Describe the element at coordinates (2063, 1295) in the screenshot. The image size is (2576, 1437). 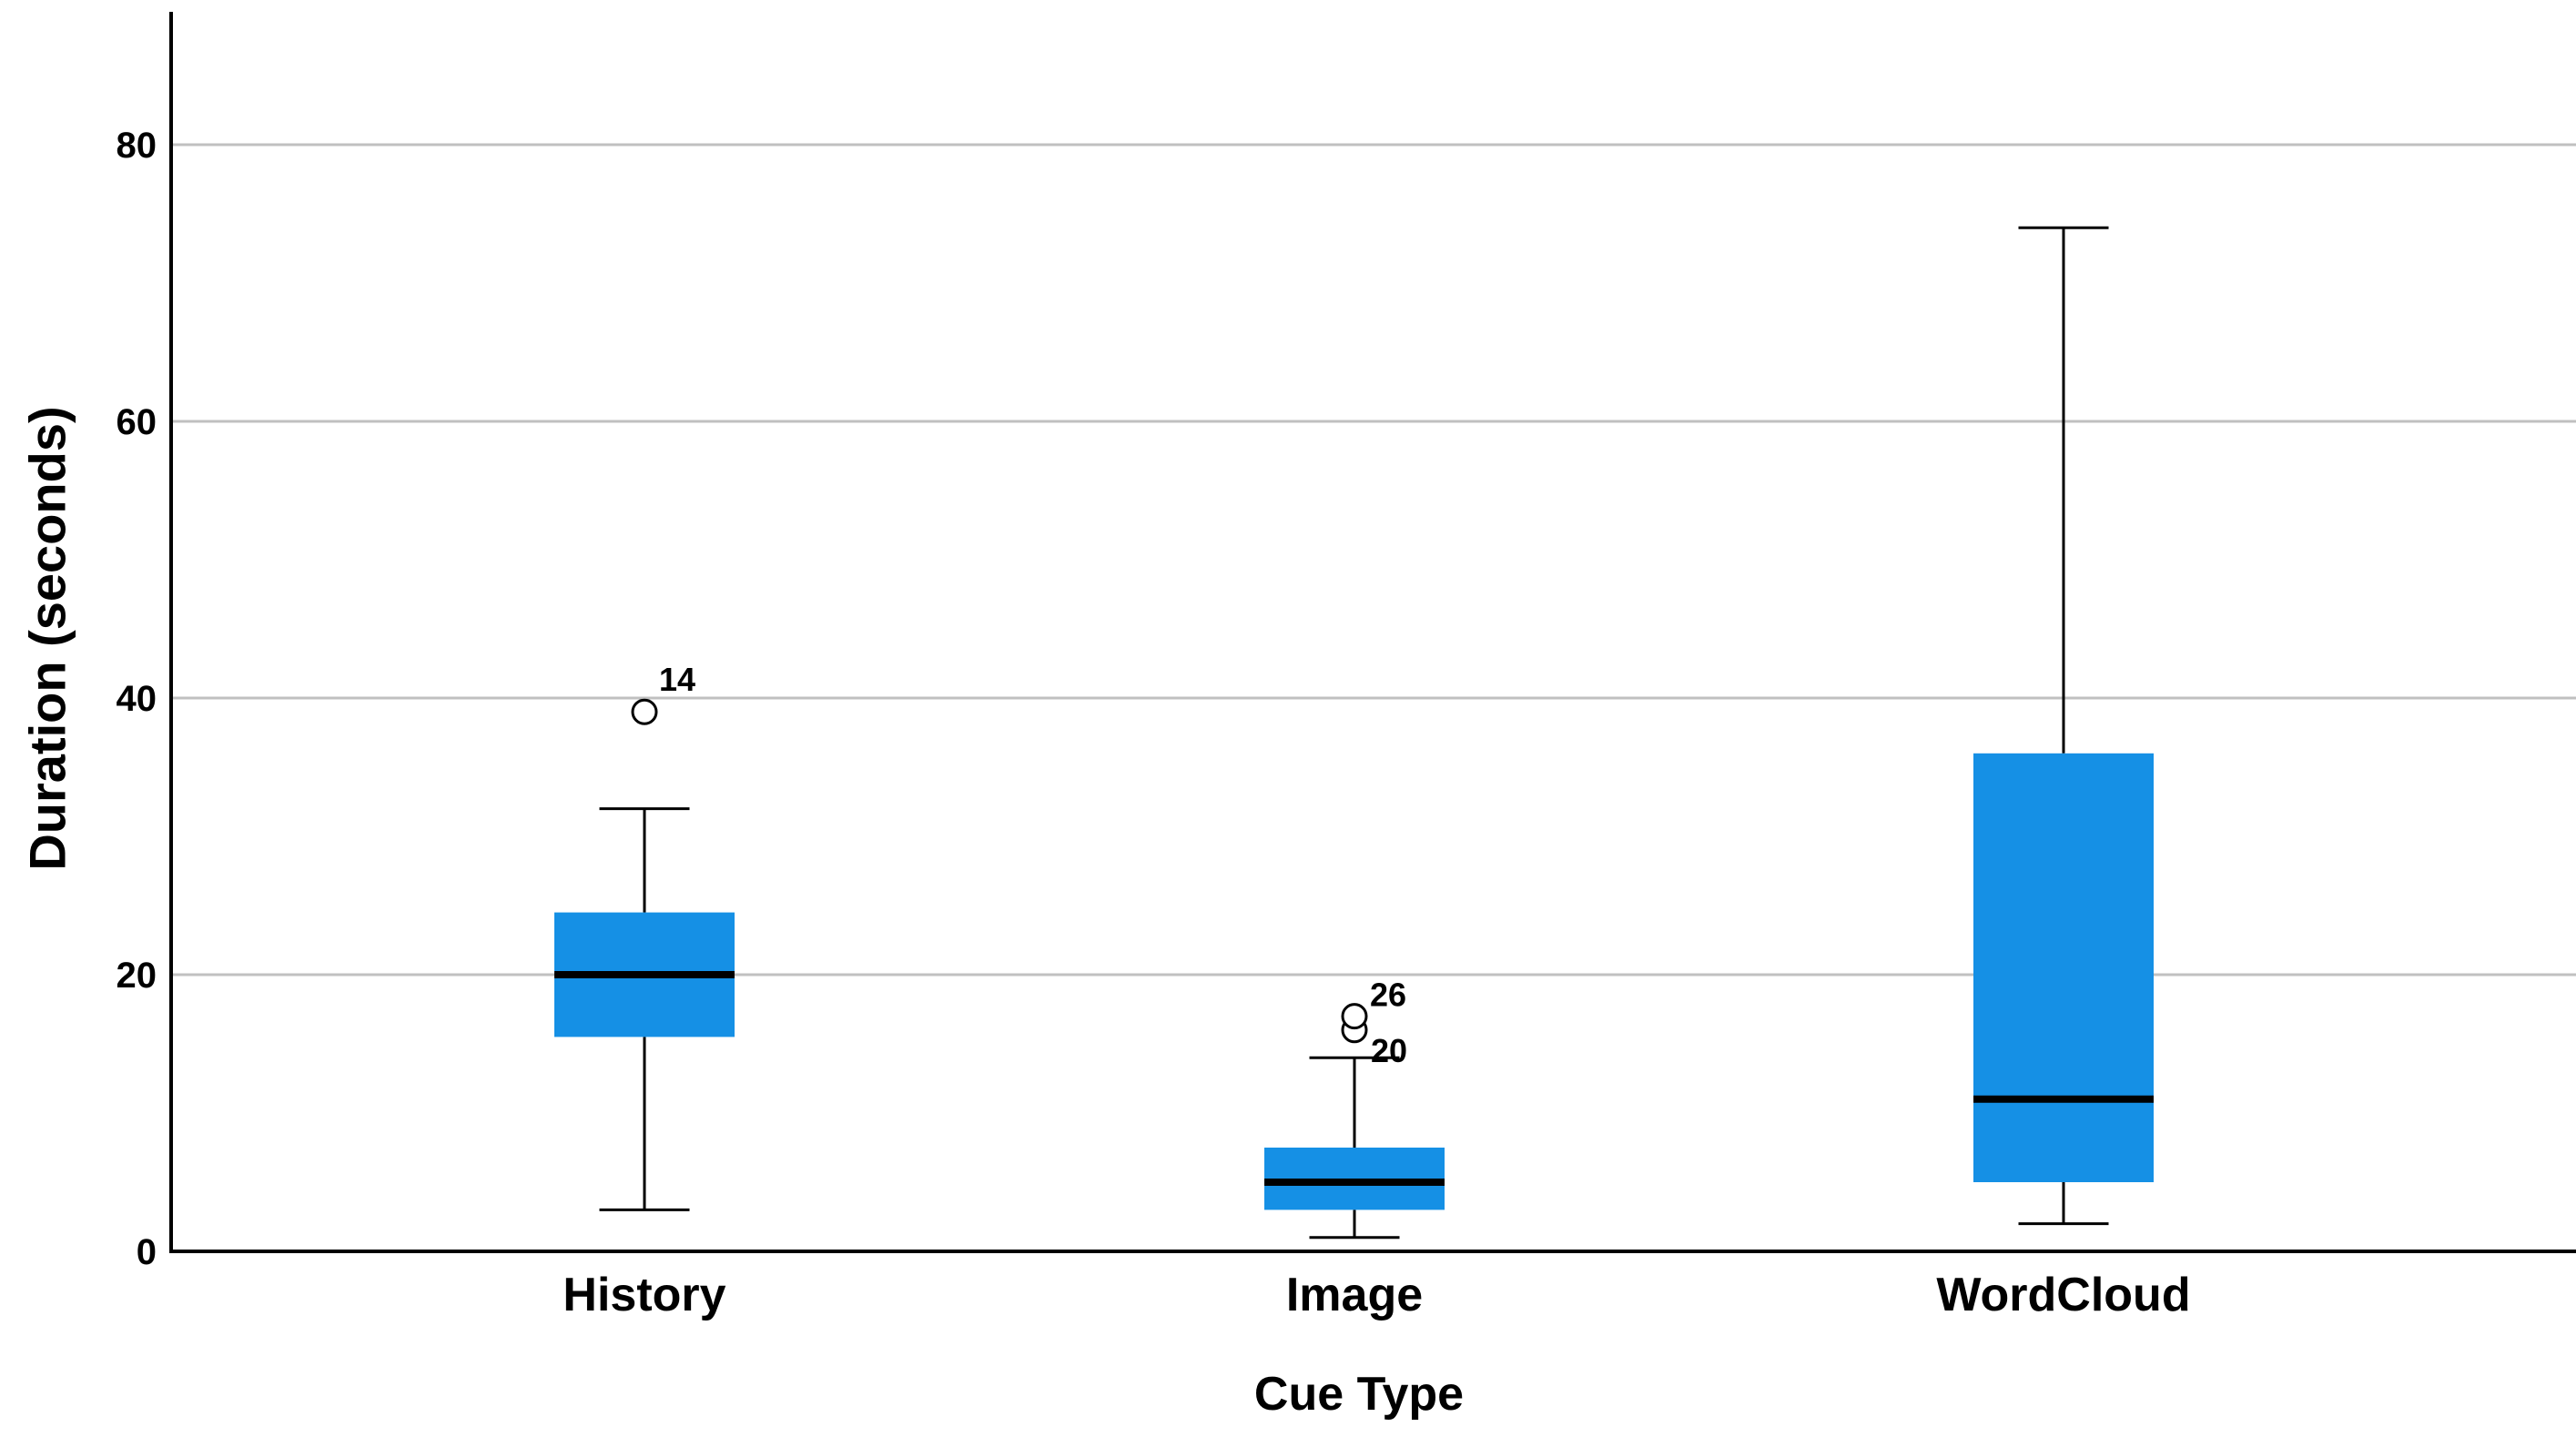
I see `x-tick-label-wordcloud: WordCloud` at that location.